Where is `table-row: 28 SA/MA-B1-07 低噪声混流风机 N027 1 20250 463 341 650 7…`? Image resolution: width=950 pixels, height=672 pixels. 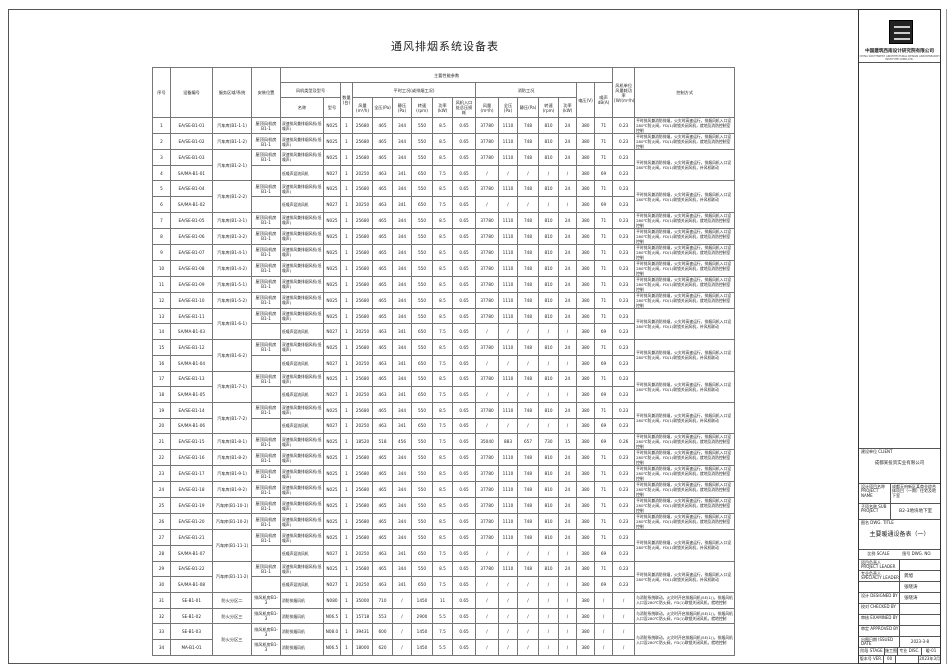
table-row: 28 SA/MA-B1-07 低噪声混流风机 N027 1 20250 463 341 650 7… is located at coordinates (443, 553).